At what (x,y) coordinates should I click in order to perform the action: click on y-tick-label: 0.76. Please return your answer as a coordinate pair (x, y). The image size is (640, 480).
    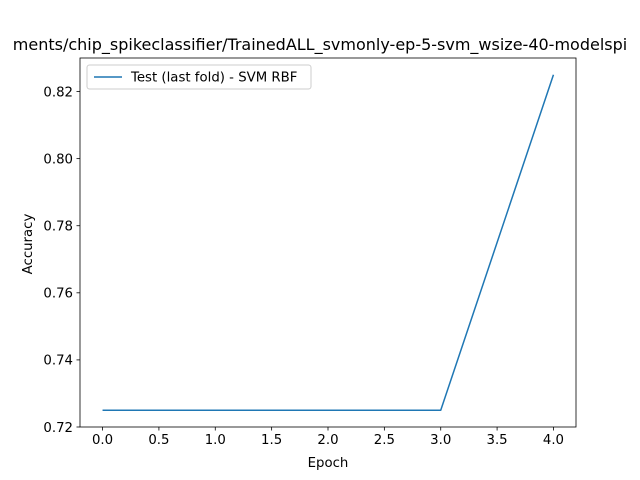
    Looking at the image, I should click on (58, 294).